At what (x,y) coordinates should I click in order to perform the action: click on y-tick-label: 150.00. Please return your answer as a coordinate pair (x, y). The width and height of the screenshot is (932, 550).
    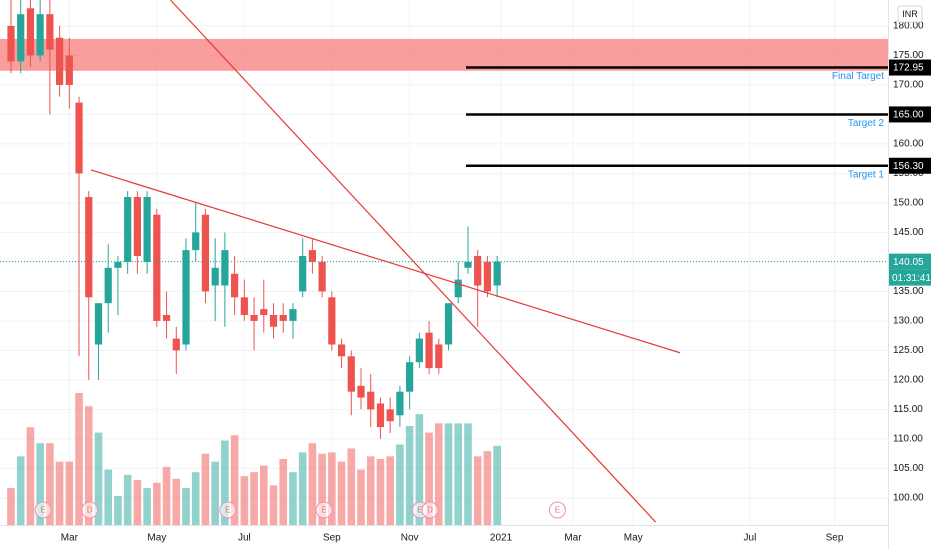
    Looking at the image, I should click on (908, 203).